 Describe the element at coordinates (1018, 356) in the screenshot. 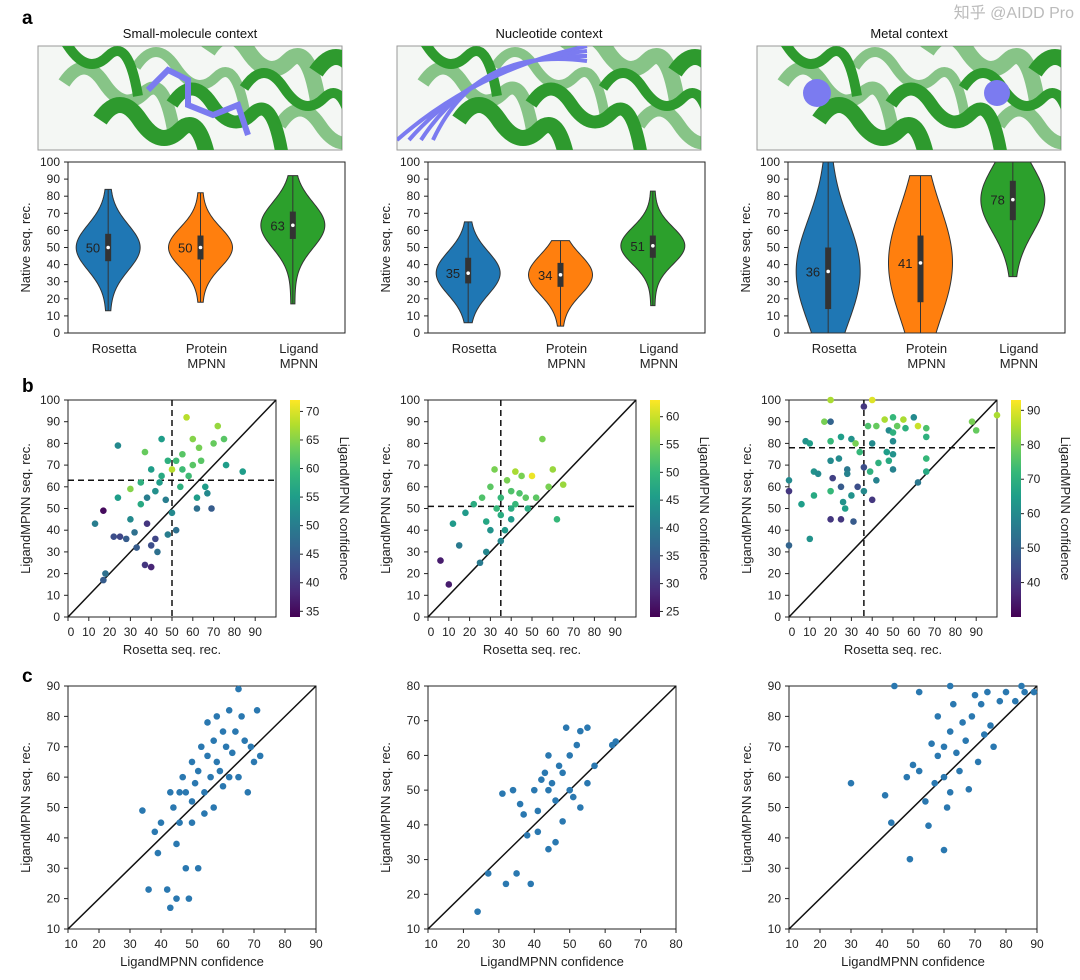

I see `x-category-label: Ligand MPNN` at that location.